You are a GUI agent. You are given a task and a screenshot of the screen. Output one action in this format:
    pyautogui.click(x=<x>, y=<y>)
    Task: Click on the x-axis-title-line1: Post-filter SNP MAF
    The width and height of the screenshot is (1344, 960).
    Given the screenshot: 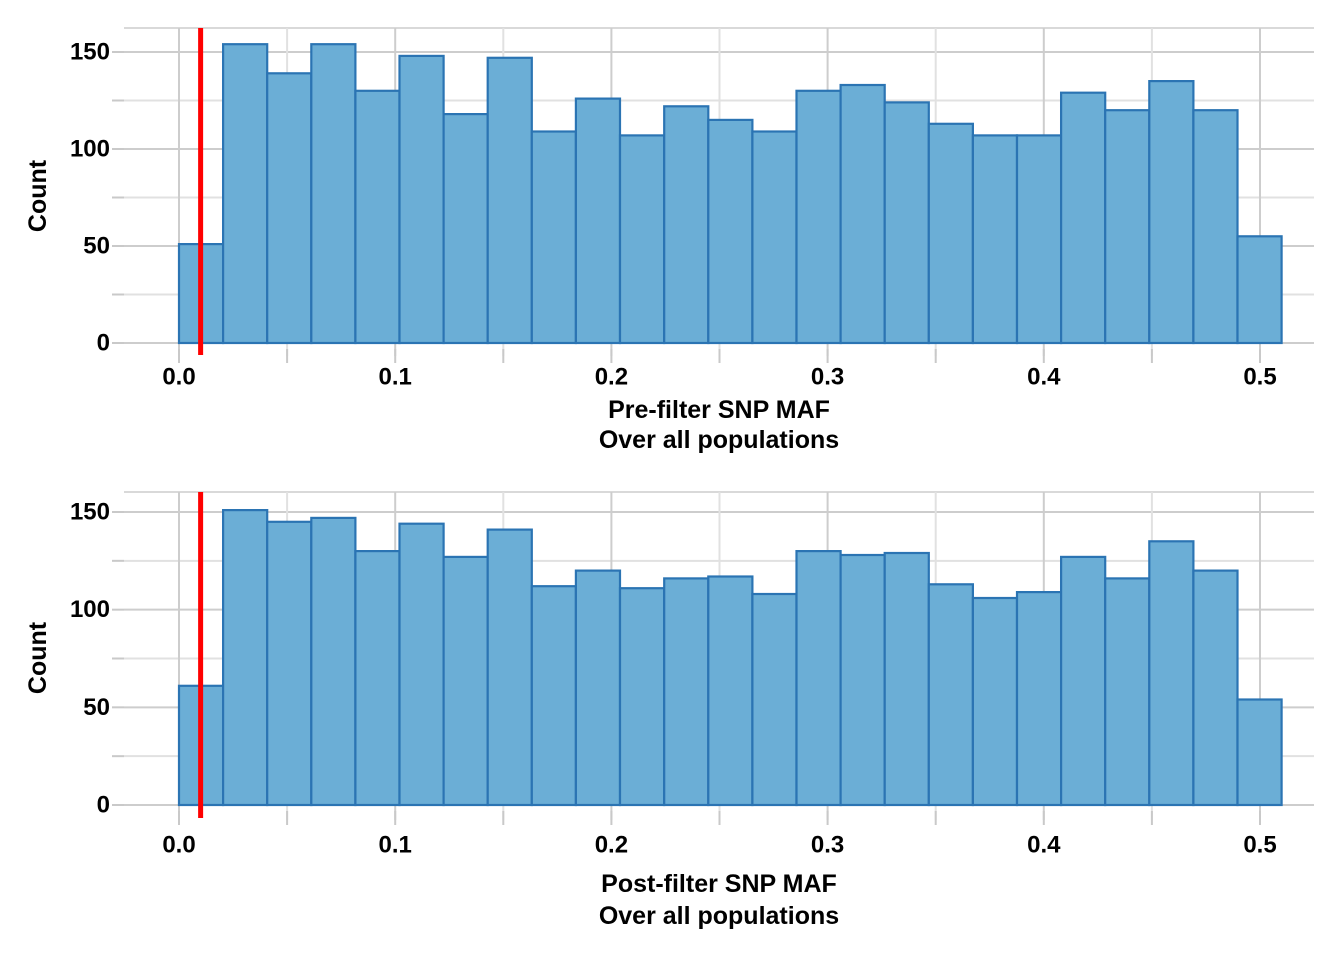 What is the action you would take?
    pyautogui.click(x=719, y=884)
    